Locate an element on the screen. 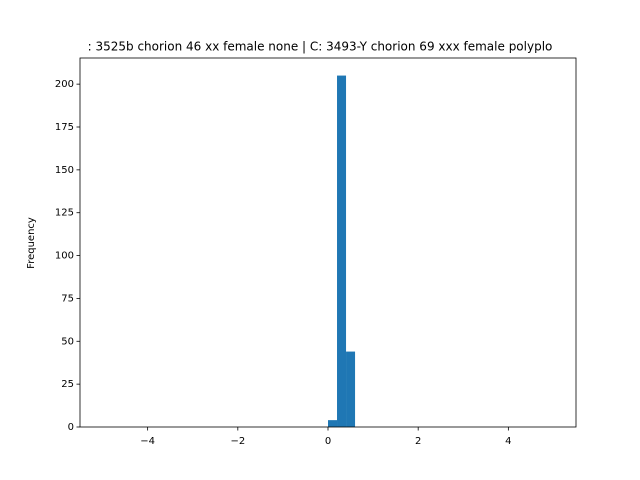 This screenshot has width=640, height=480. y-tick-label: 175 is located at coordinates (64, 127).